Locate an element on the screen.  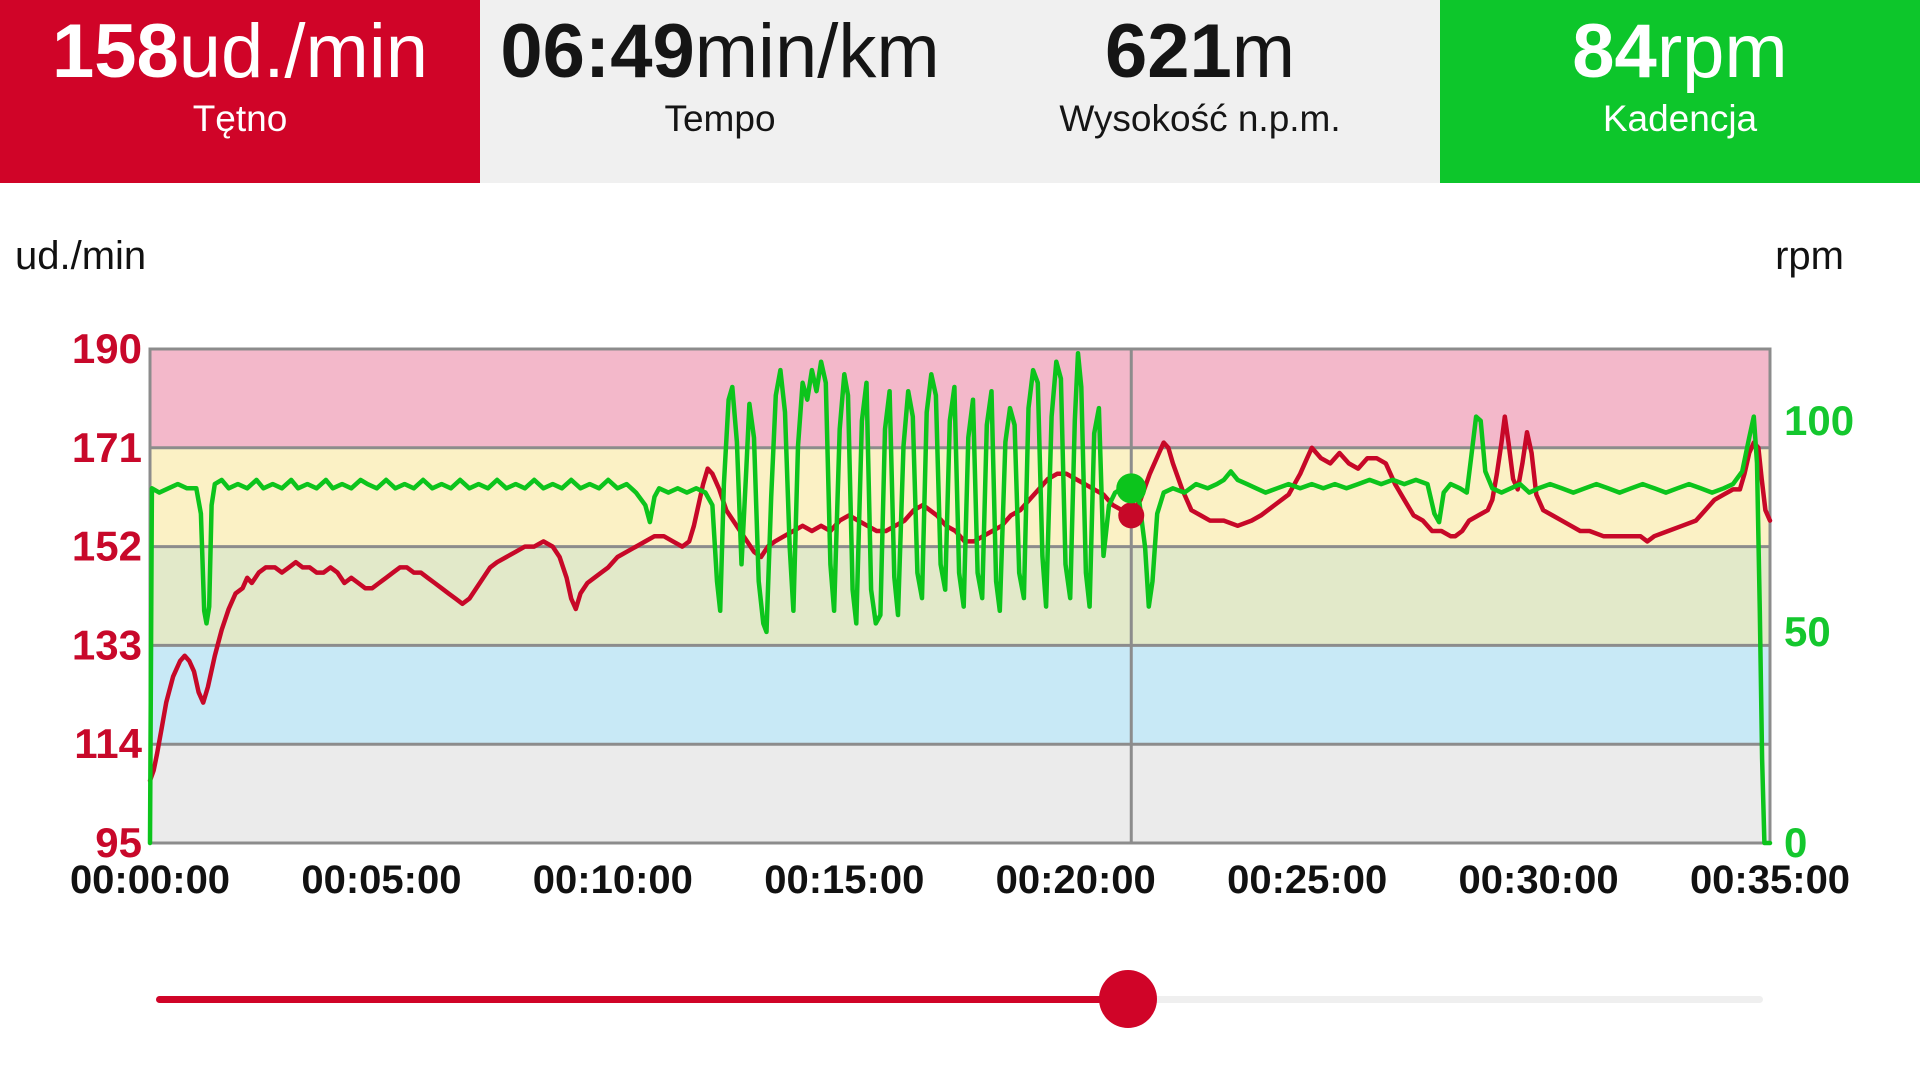
time-slider is located at coordinates (960, 1000).